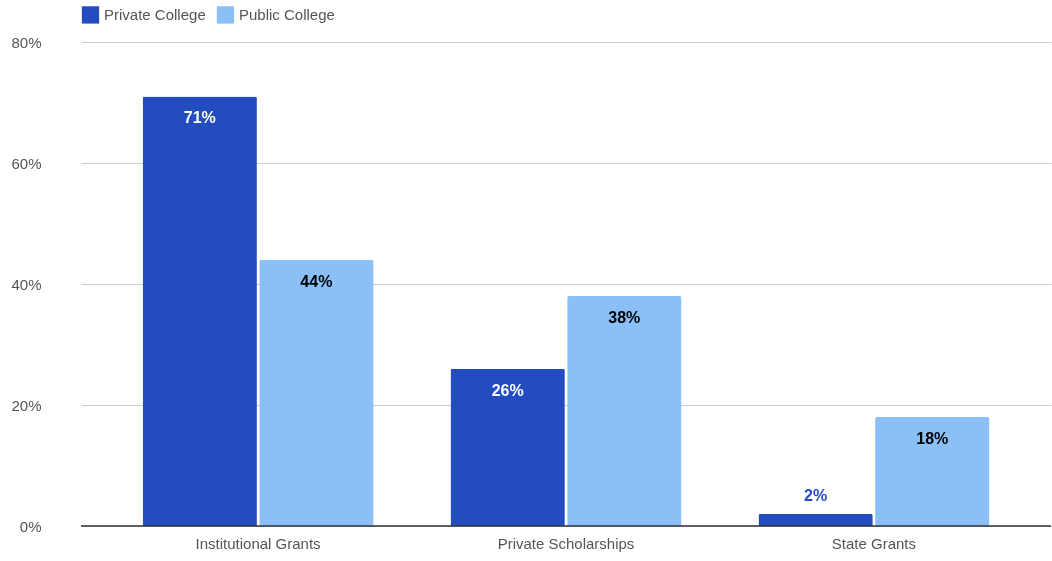 This screenshot has width=1052, height=561. Describe the element at coordinates (874, 543) in the screenshot. I see `x-tick-label: State Grants` at that location.